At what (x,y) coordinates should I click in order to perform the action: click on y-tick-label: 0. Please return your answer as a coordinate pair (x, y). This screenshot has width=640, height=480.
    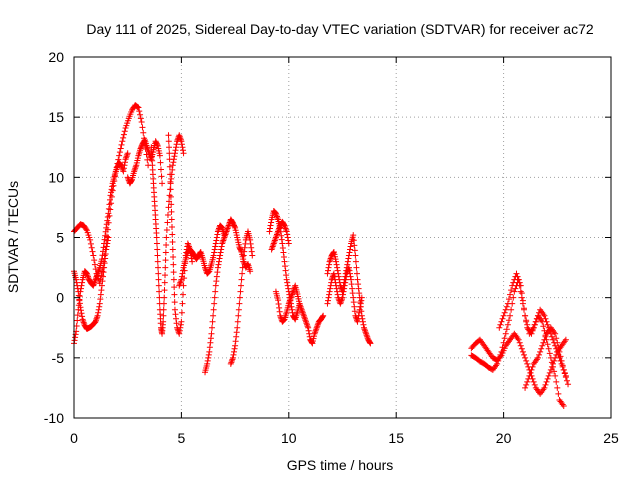
    Looking at the image, I should click on (60, 298).